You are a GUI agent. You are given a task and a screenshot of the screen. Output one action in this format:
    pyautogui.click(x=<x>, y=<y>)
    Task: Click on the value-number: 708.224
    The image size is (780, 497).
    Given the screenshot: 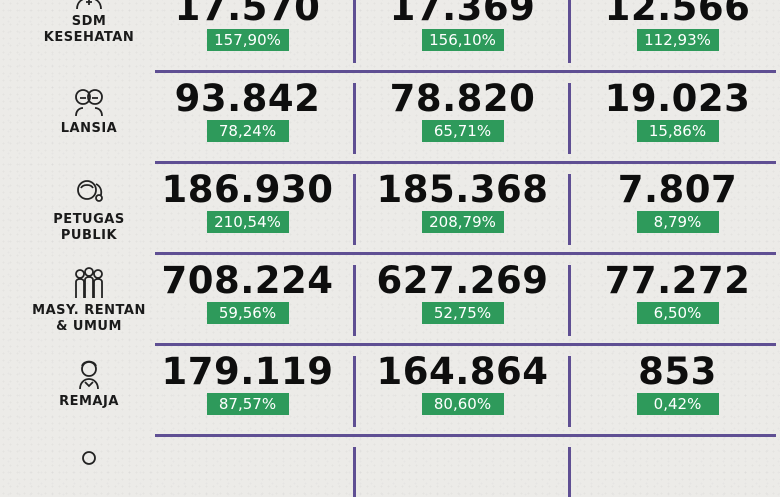 What is the action you would take?
    pyautogui.click(x=247, y=280)
    